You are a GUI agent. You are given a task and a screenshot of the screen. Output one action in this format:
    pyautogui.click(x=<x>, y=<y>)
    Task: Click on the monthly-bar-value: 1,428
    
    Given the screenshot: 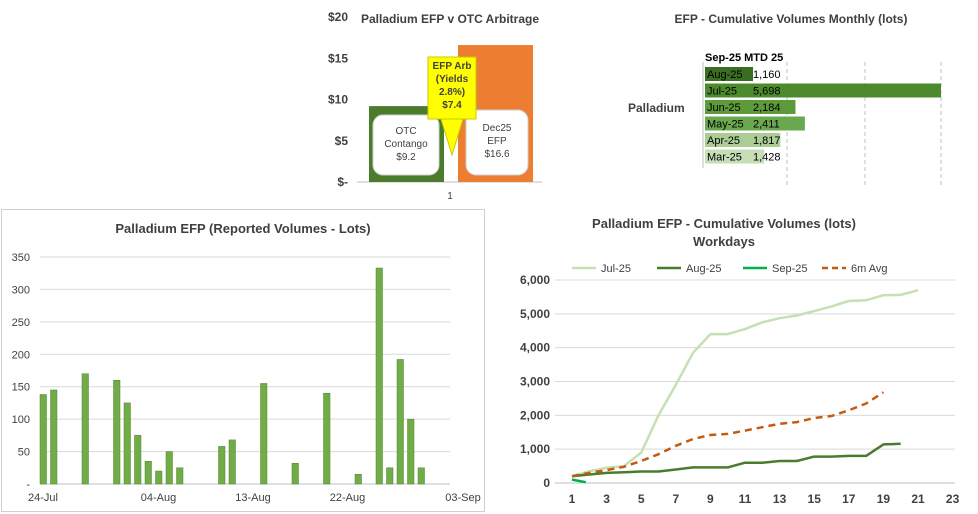 What is the action you would take?
    pyautogui.click(x=767, y=158)
    